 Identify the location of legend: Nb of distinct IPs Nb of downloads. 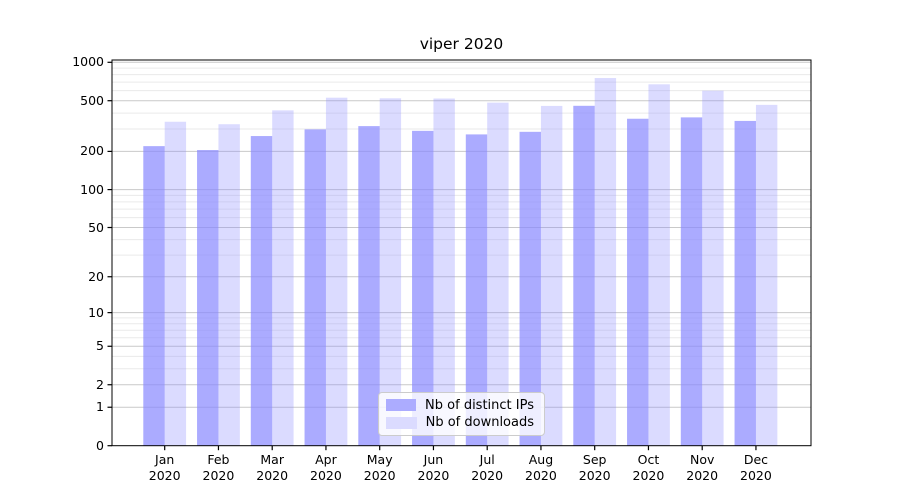
(461, 414).